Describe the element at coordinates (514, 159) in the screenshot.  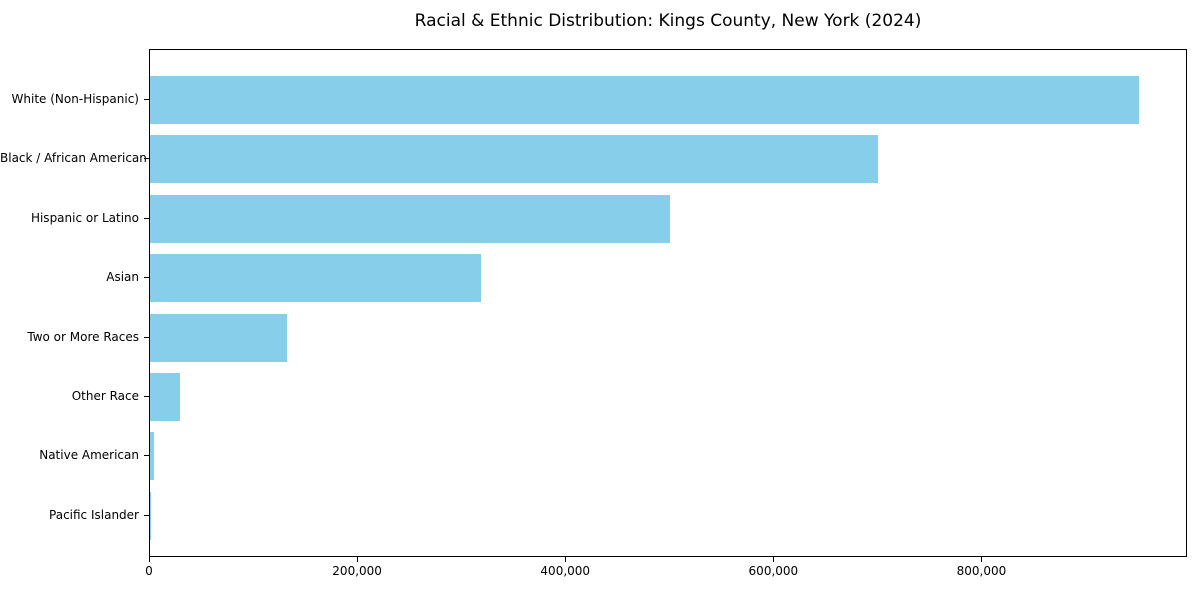
I see `bar-black-african-american` at that location.